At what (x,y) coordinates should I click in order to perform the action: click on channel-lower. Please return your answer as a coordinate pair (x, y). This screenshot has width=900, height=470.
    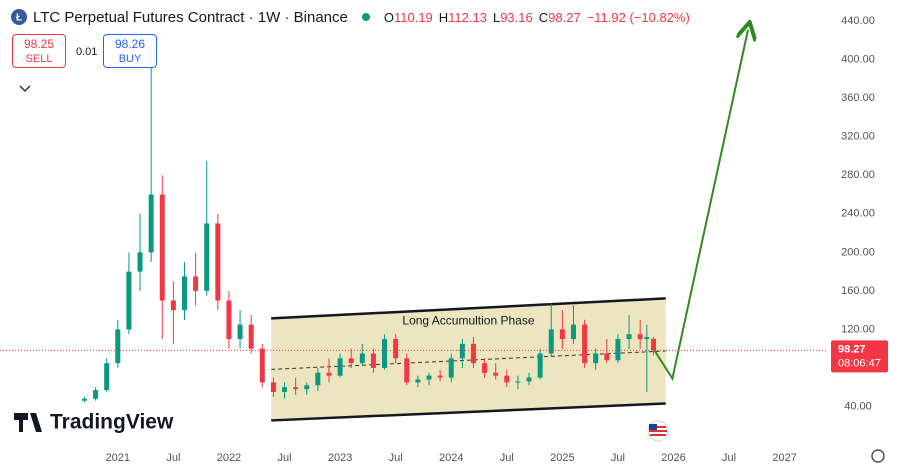
    Looking at the image, I should click on (468, 412).